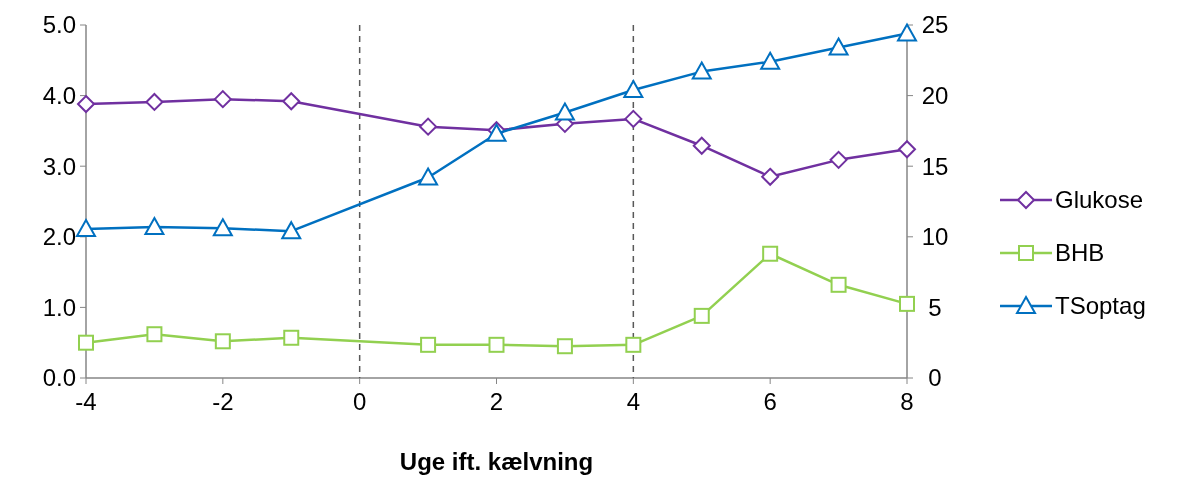 The width and height of the screenshot is (1181, 479). Describe the element at coordinates (59, 166) in the screenshot. I see `y-tick-label: 3.0` at that location.